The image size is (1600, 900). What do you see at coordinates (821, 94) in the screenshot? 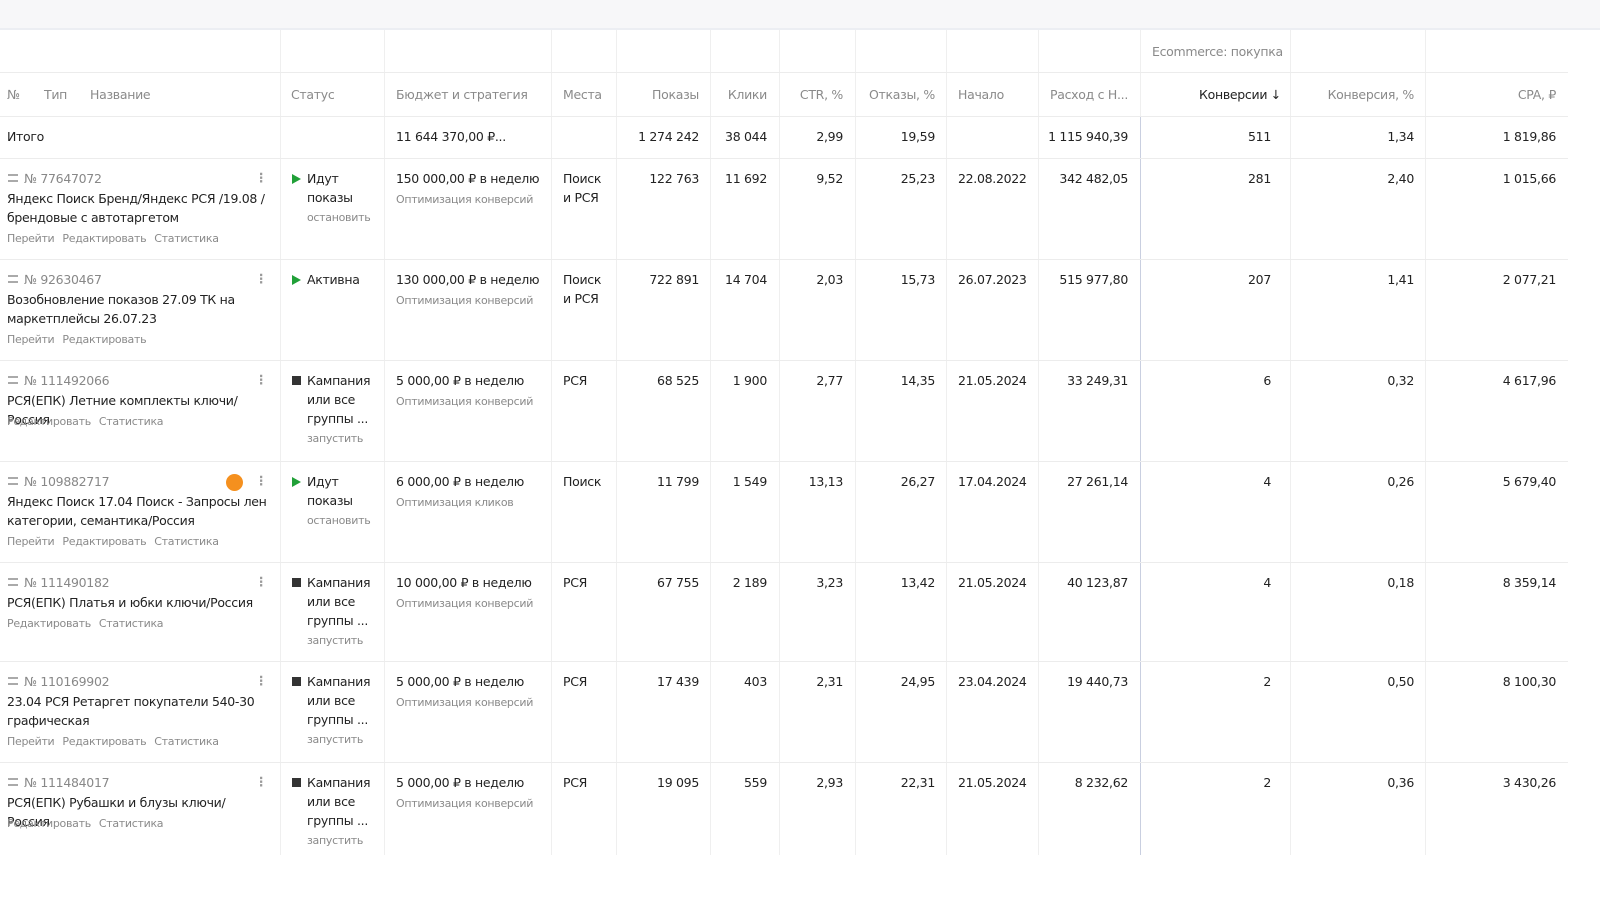
I see `column-header: CTR, %` at bounding box center [821, 94].